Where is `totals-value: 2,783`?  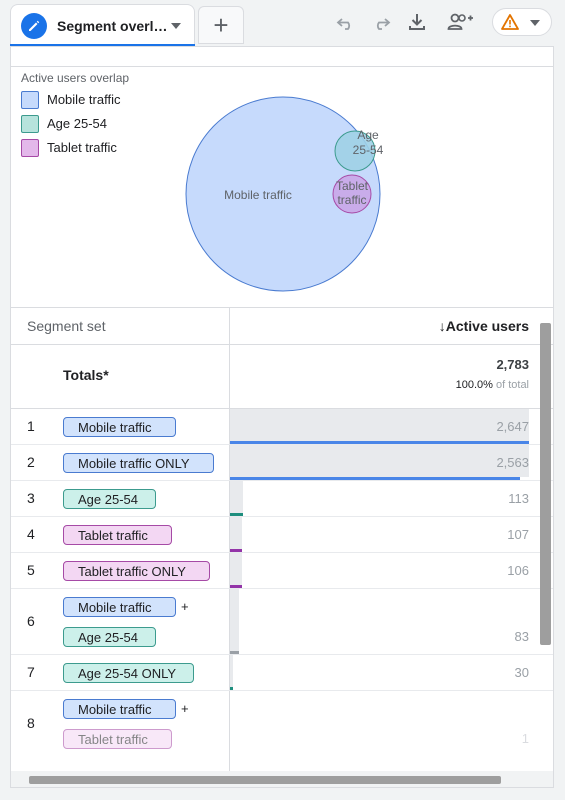 totals-value: 2,783 is located at coordinates (512, 364).